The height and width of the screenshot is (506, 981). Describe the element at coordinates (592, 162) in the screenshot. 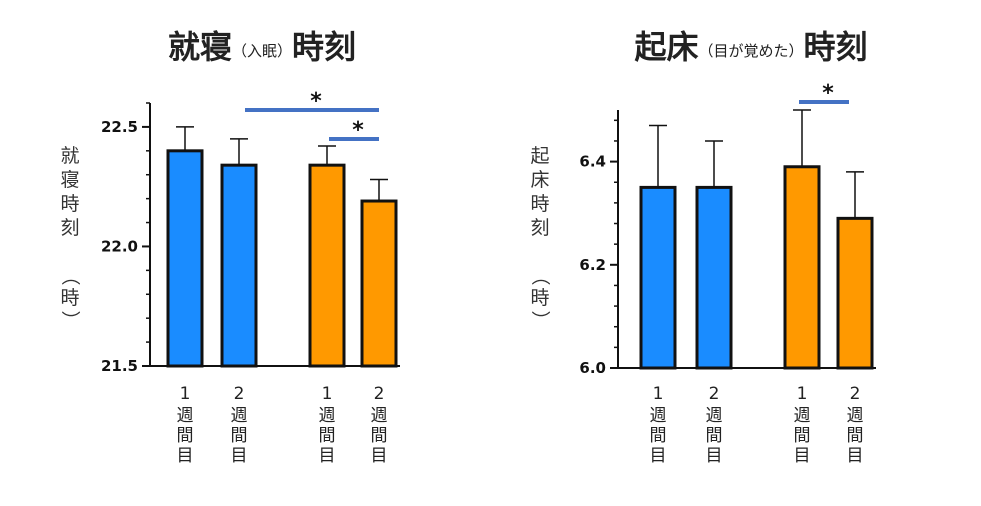

I see `y-tick-label: 6.4` at that location.